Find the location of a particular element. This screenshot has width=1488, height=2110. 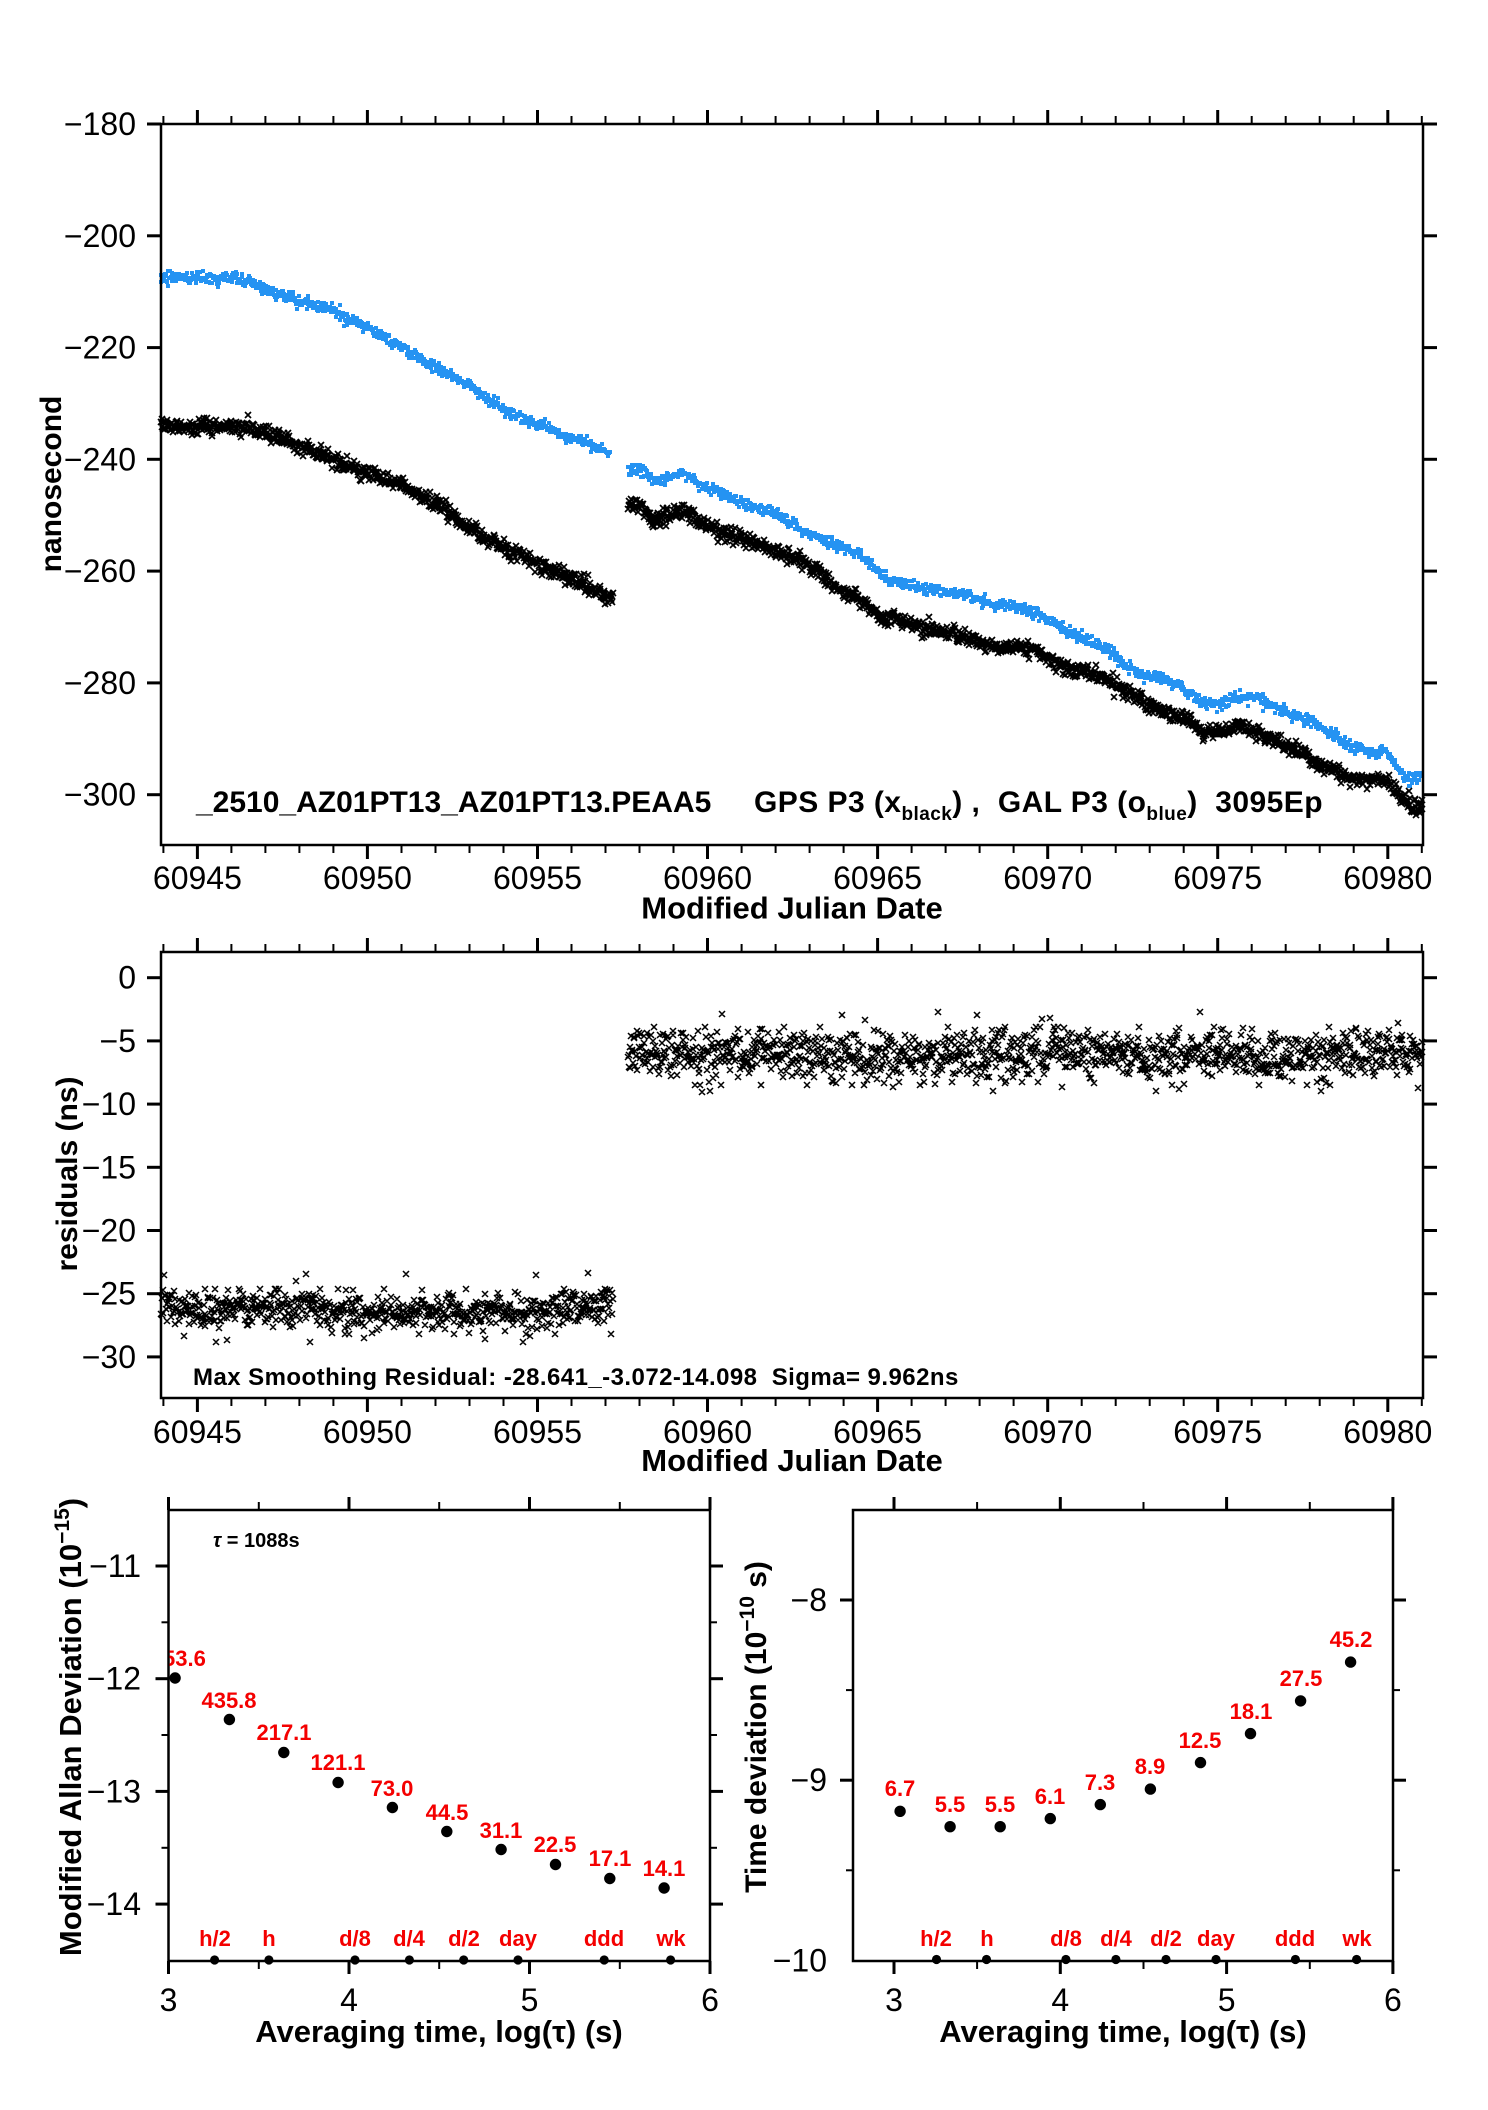

svg-text: 12.5 is located at coordinates (1200, 1740).